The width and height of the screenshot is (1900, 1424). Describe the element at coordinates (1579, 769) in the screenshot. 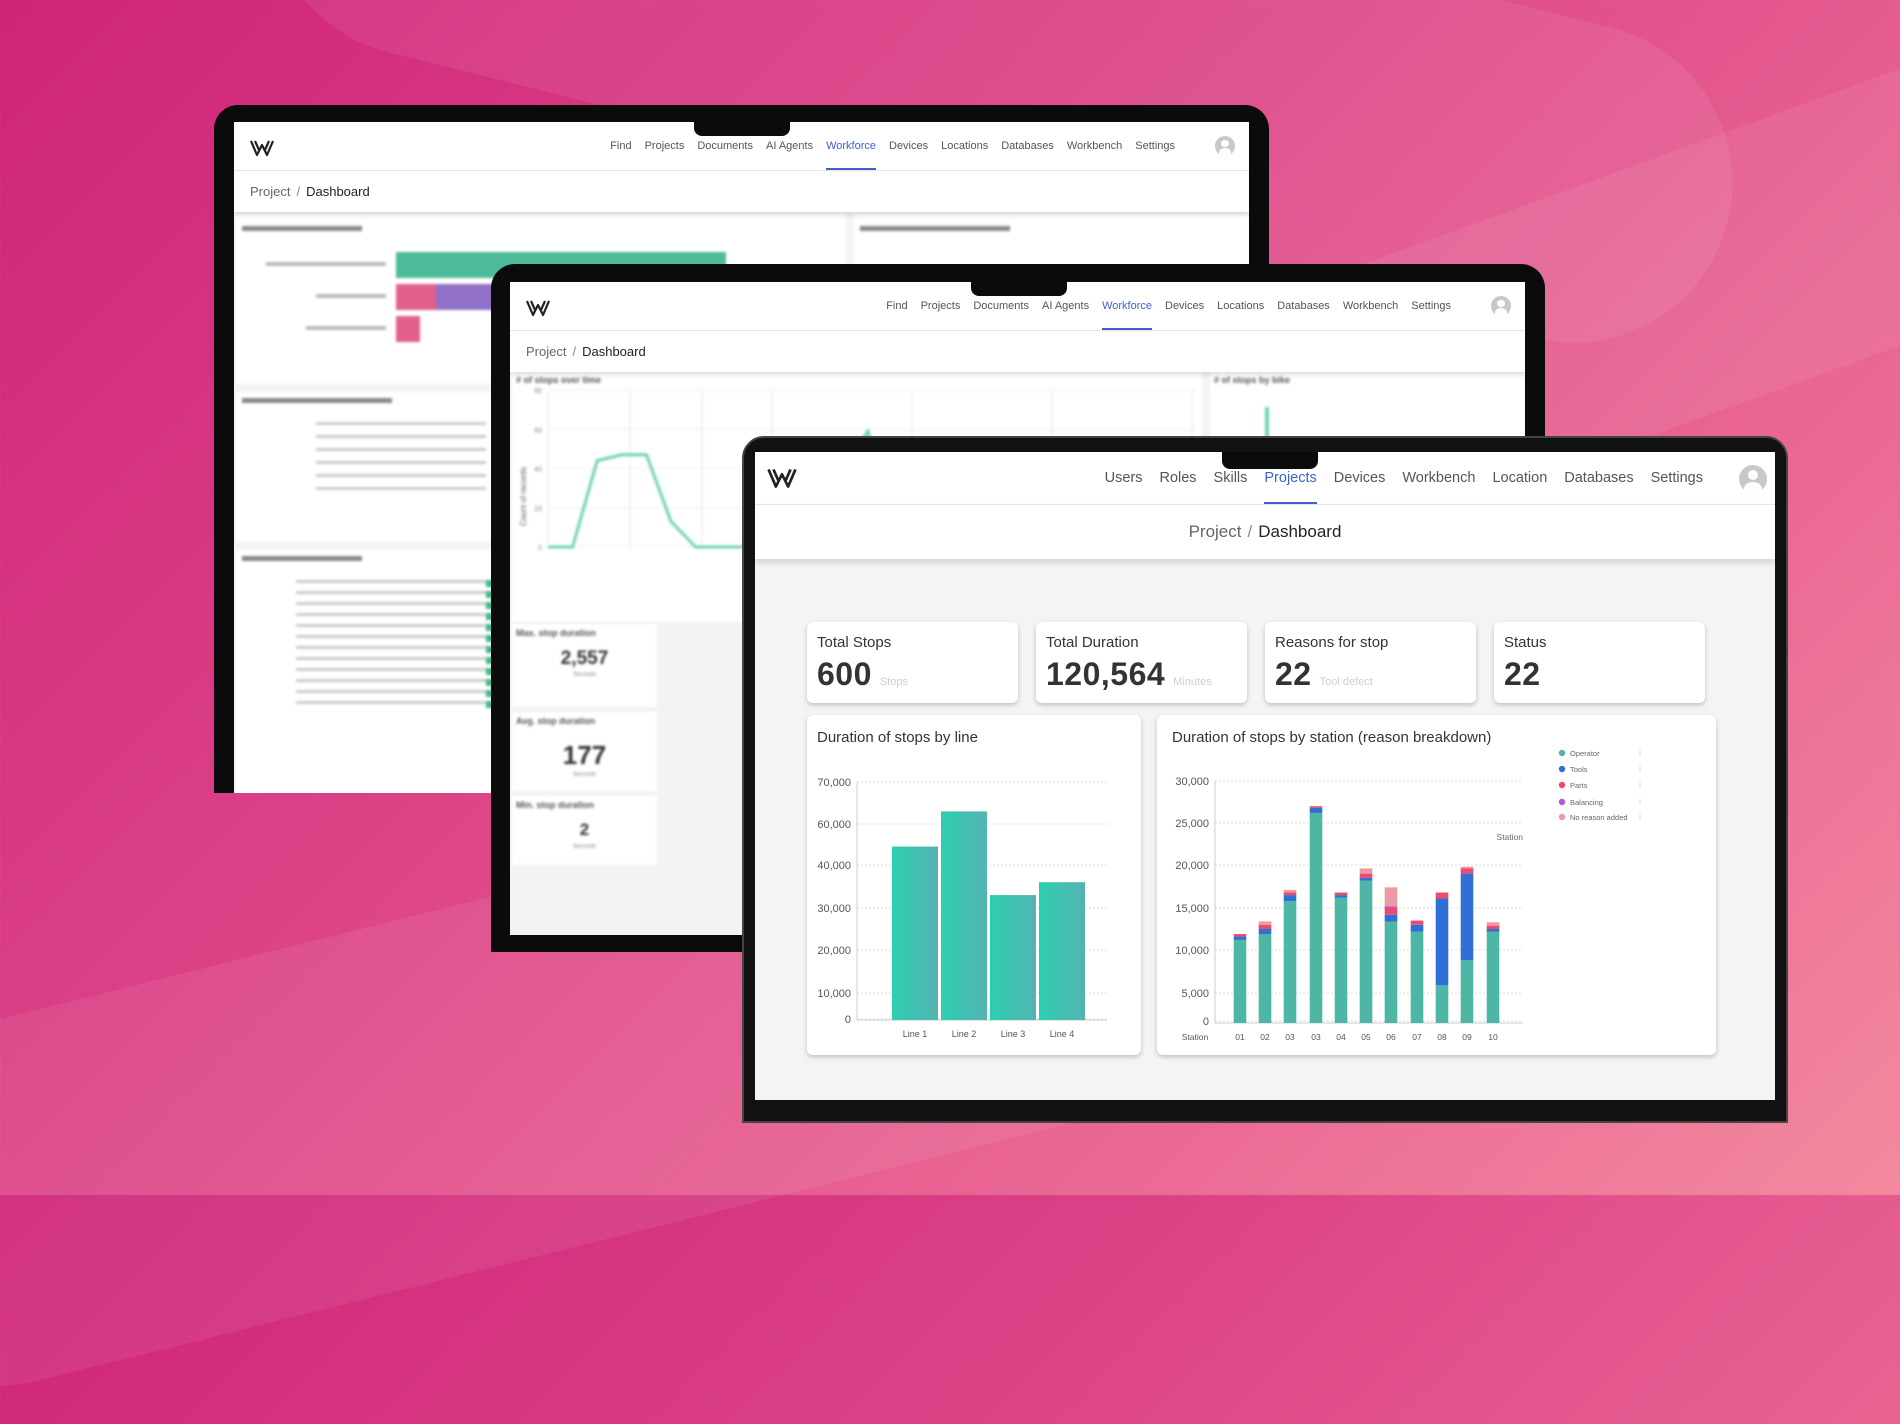

I see `legend-label: Tools` at that location.